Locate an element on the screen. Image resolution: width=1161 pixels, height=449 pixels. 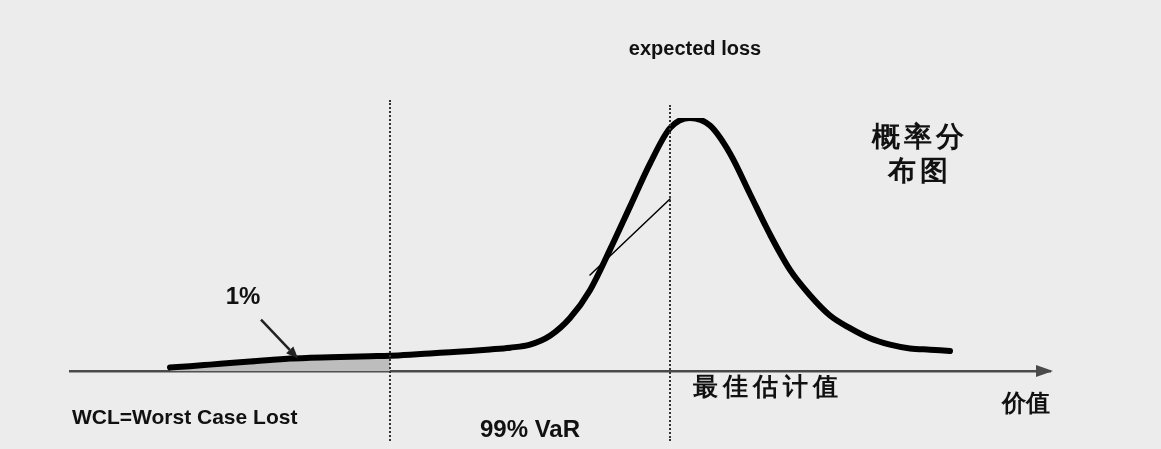
text: 概率分布图 is located at coordinates (919, 153).